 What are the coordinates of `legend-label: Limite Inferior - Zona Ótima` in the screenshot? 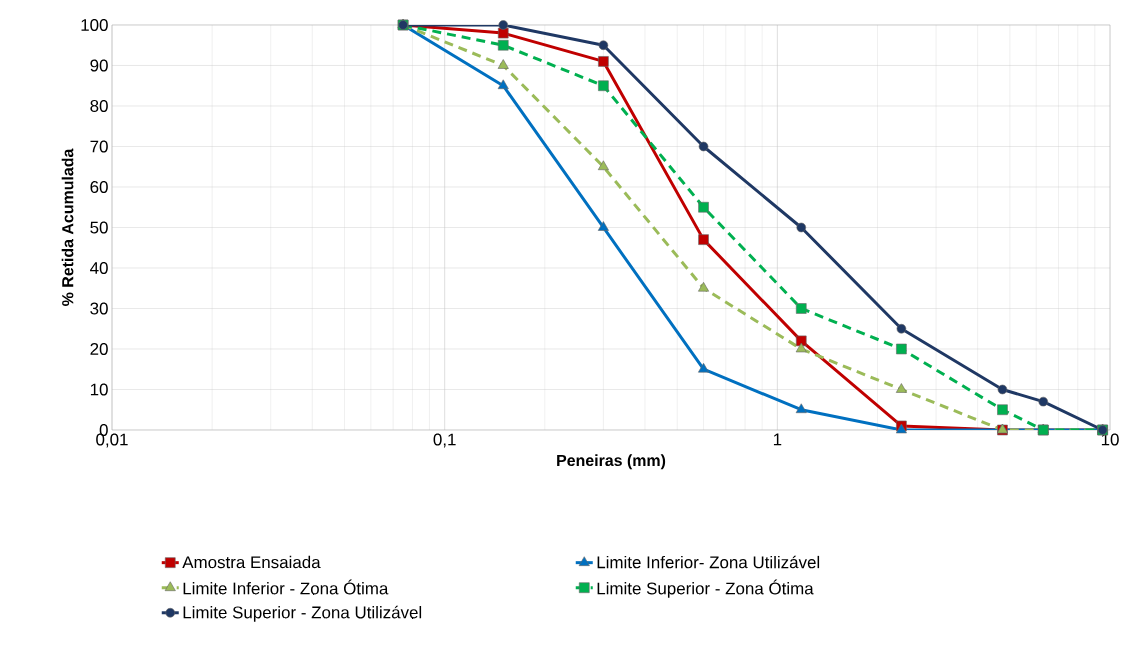 It's located at (286, 587).